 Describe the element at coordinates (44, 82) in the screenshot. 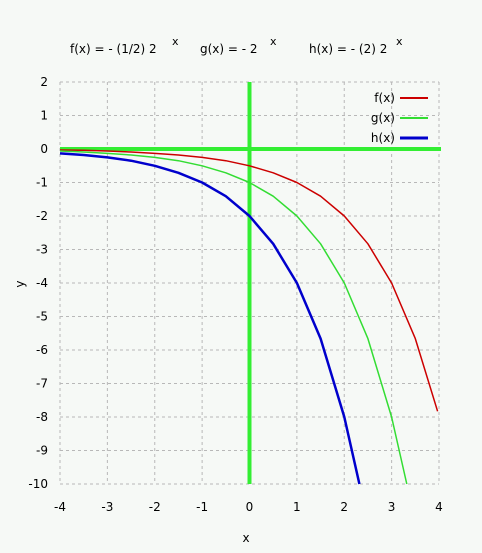

I see `y-tick-label: 2` at that location.